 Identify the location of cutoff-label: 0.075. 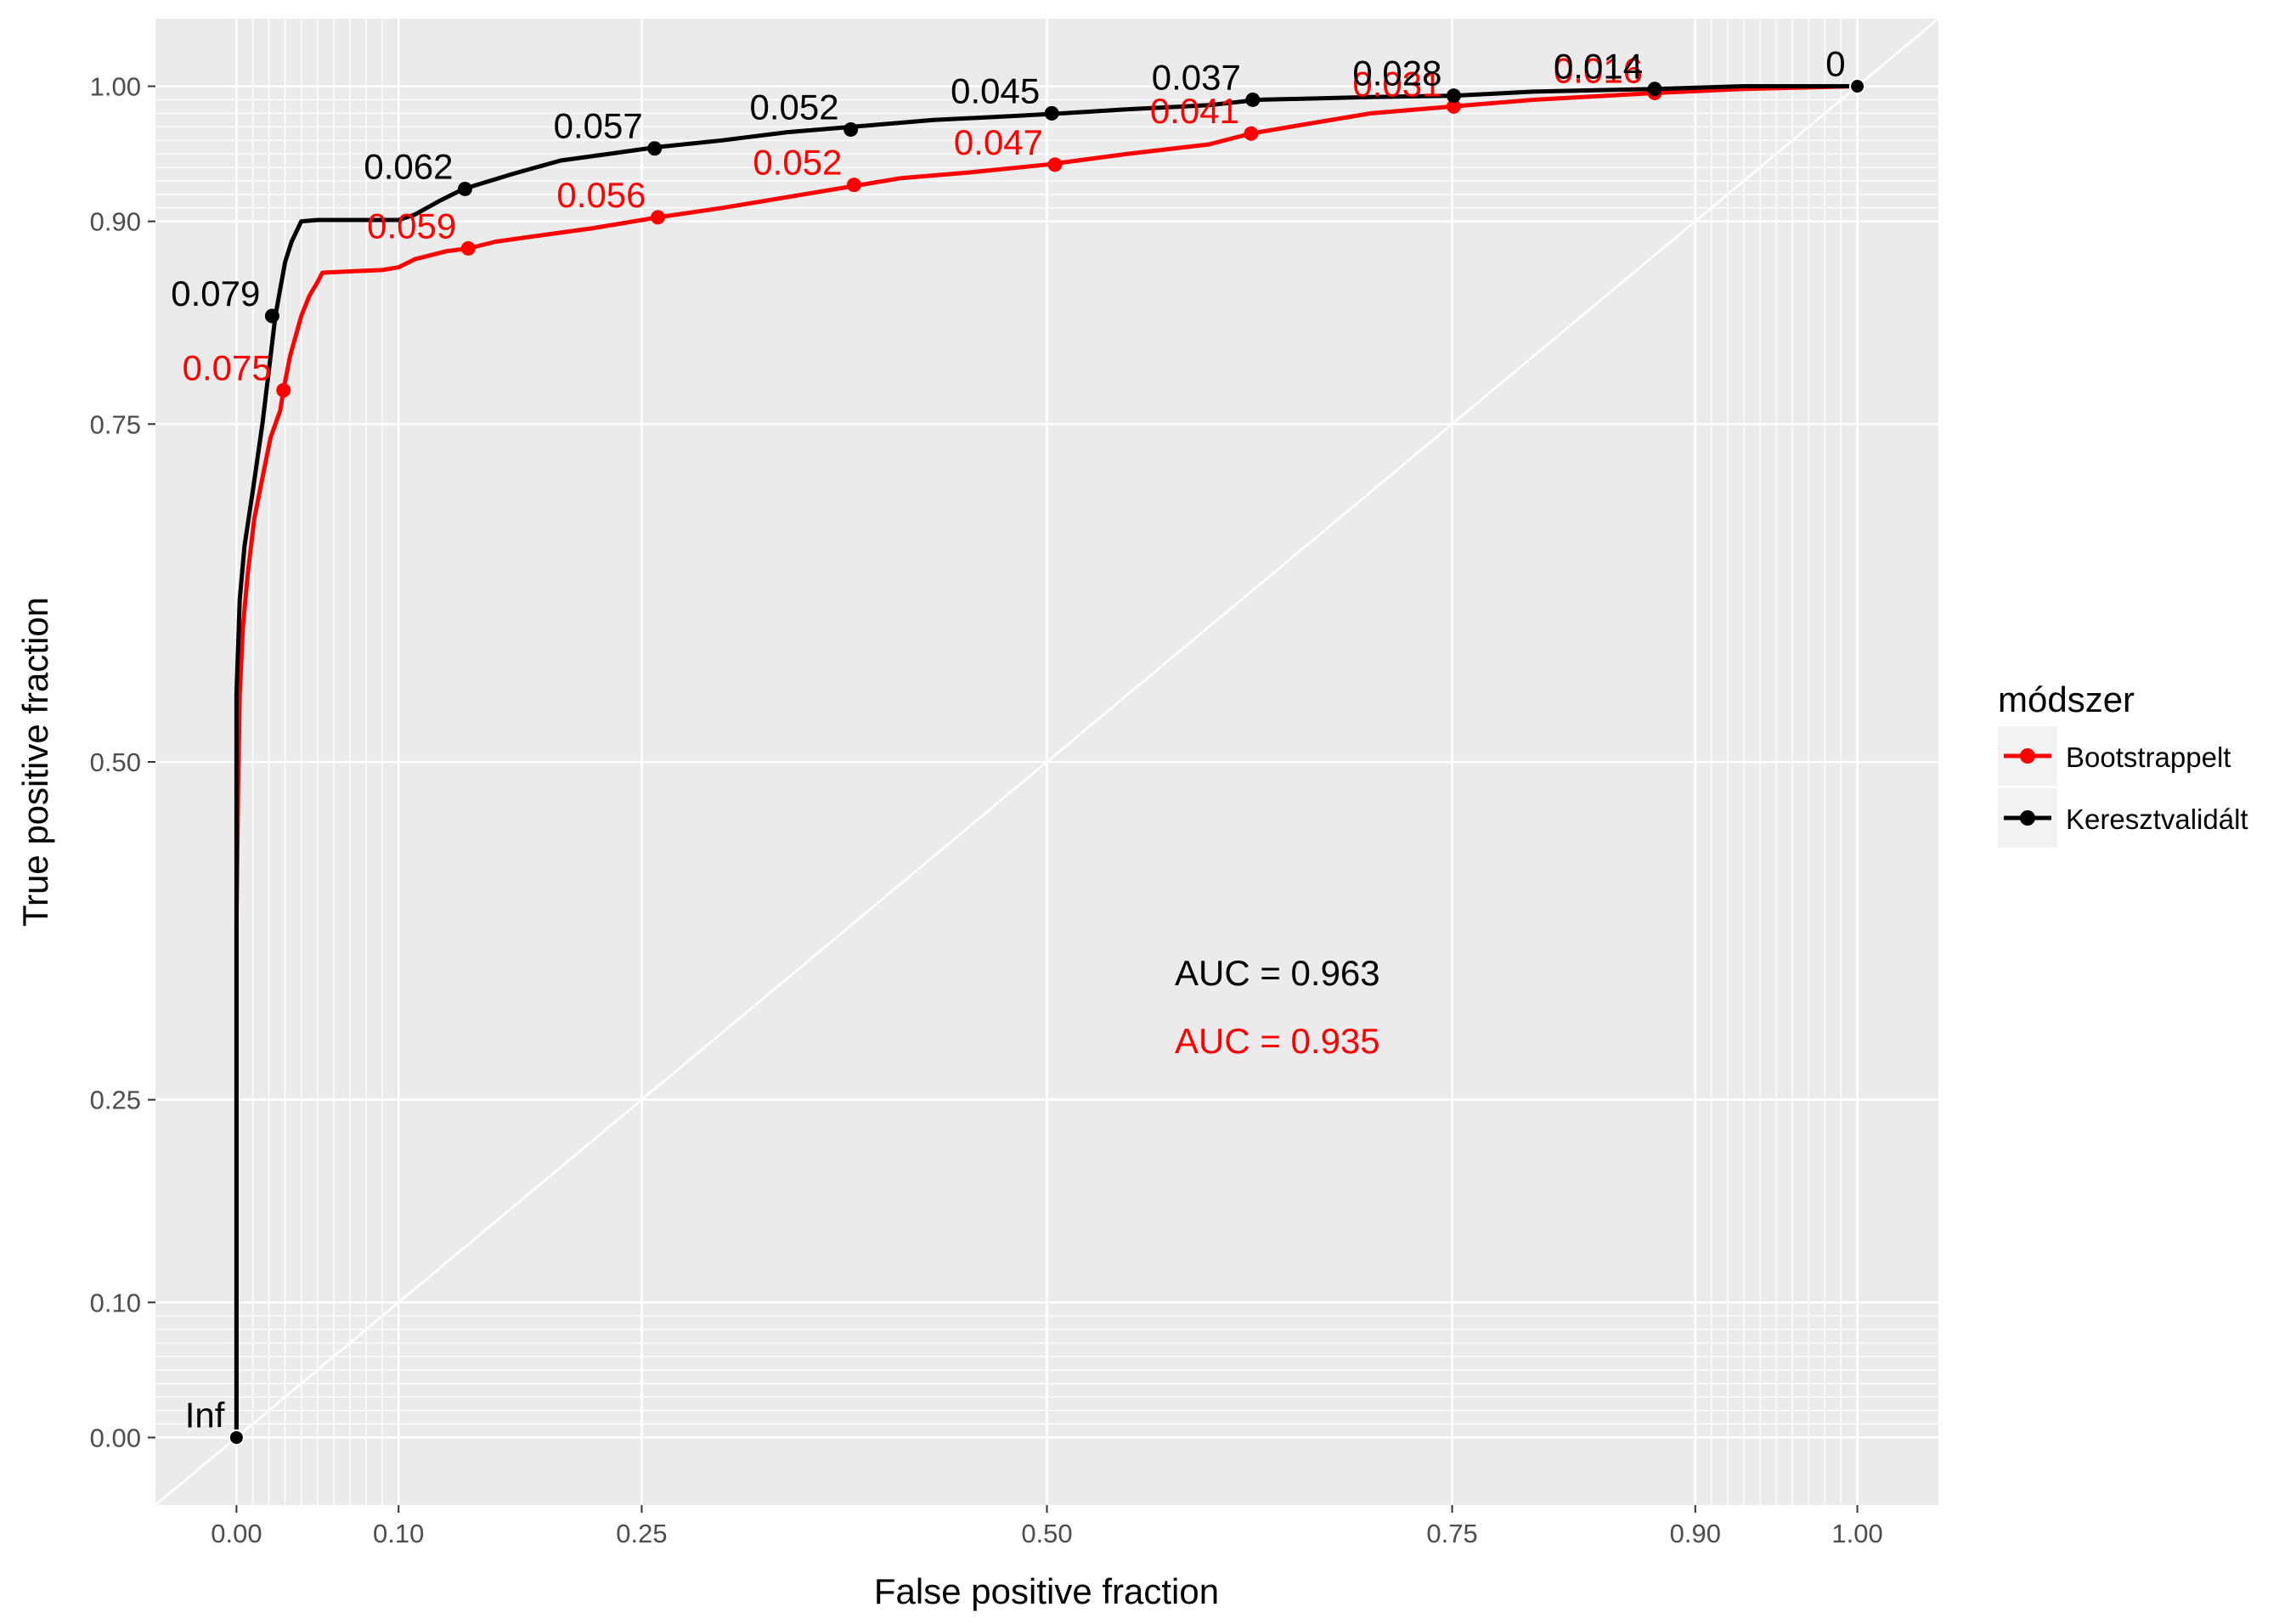
(227, 368).